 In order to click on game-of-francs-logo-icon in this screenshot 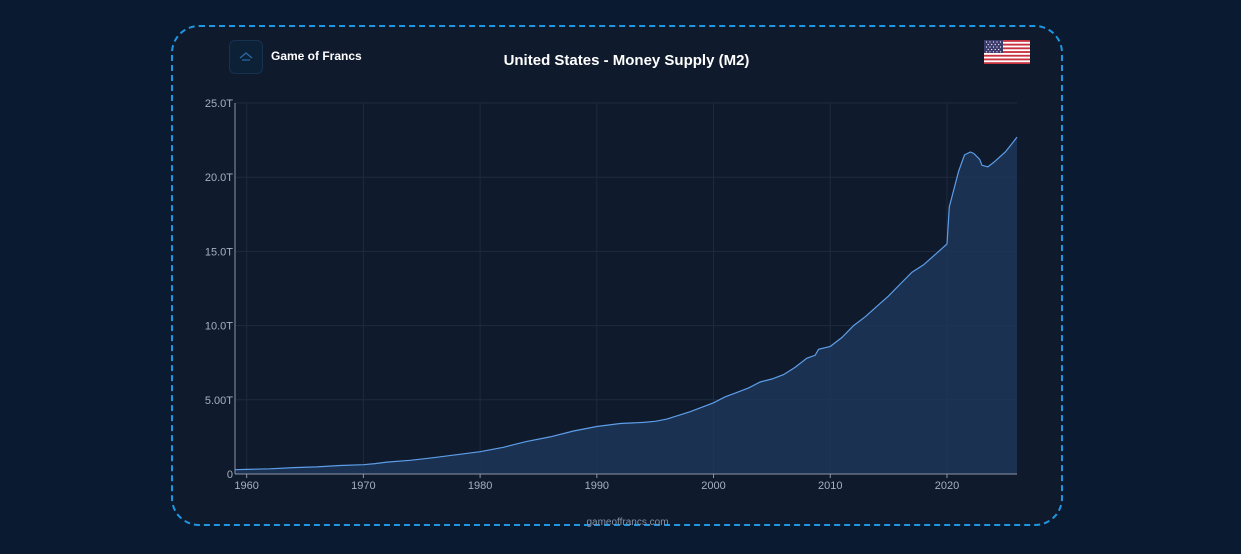, I will do `click(246, 56)`.